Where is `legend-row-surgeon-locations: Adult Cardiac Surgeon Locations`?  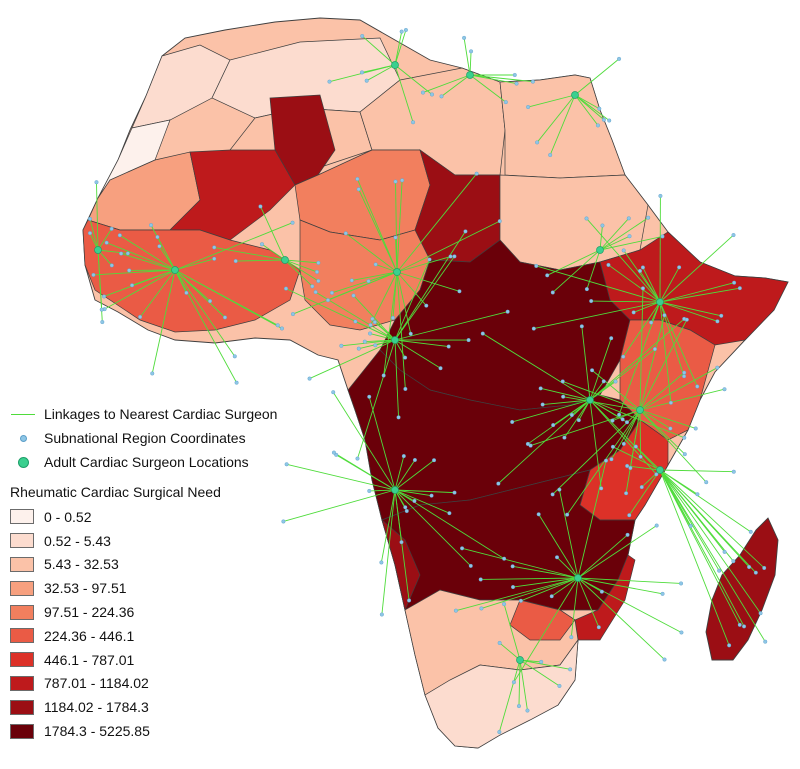
legend-row-surgeon-locations: Adult Cardiac Surgeon Locations is located at coordinates (173, 462).